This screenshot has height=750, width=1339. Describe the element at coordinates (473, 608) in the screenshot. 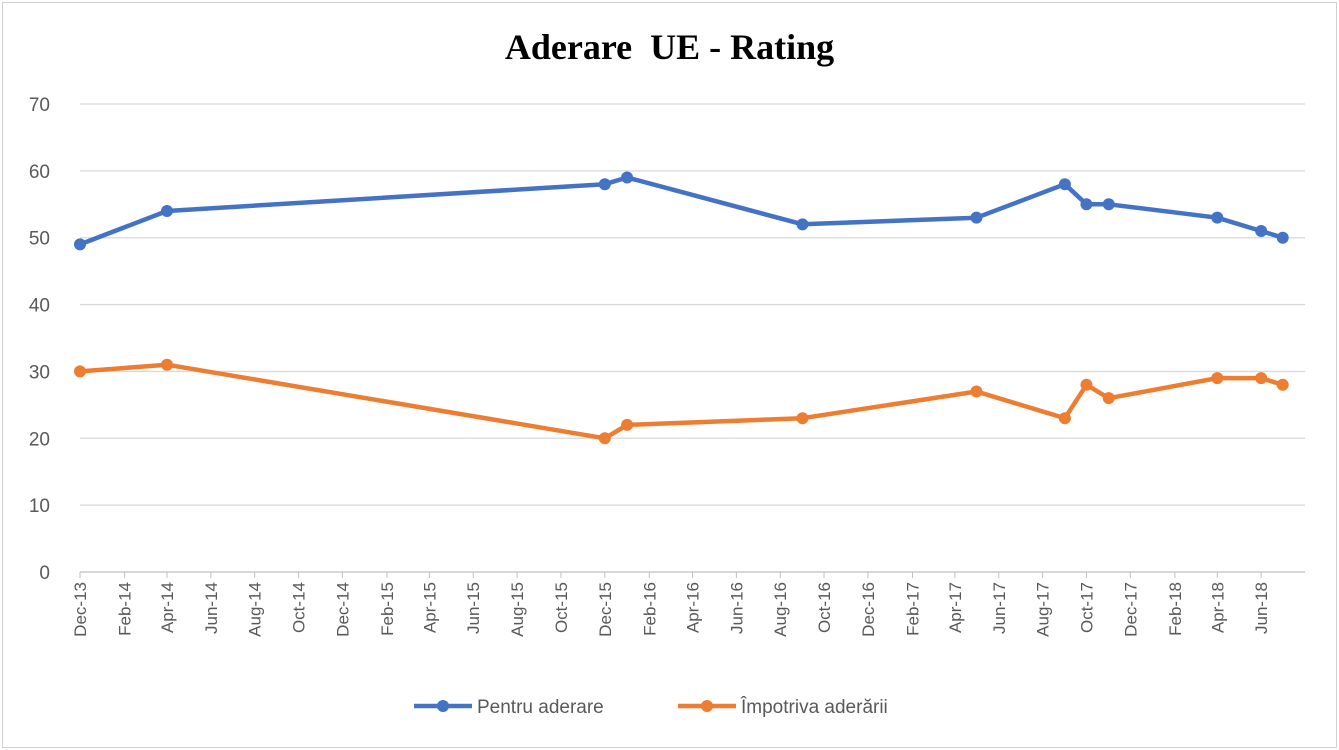

I see `x-tick-label: Jun-15` at that location.